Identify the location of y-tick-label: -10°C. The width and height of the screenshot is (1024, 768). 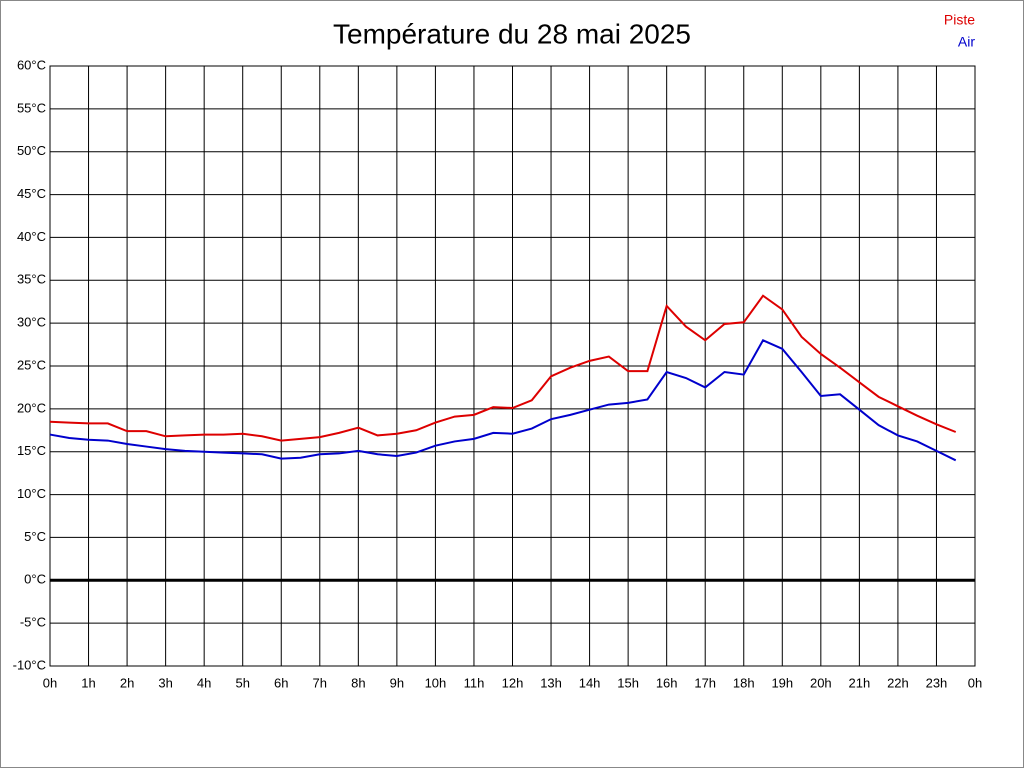
(29, 664).